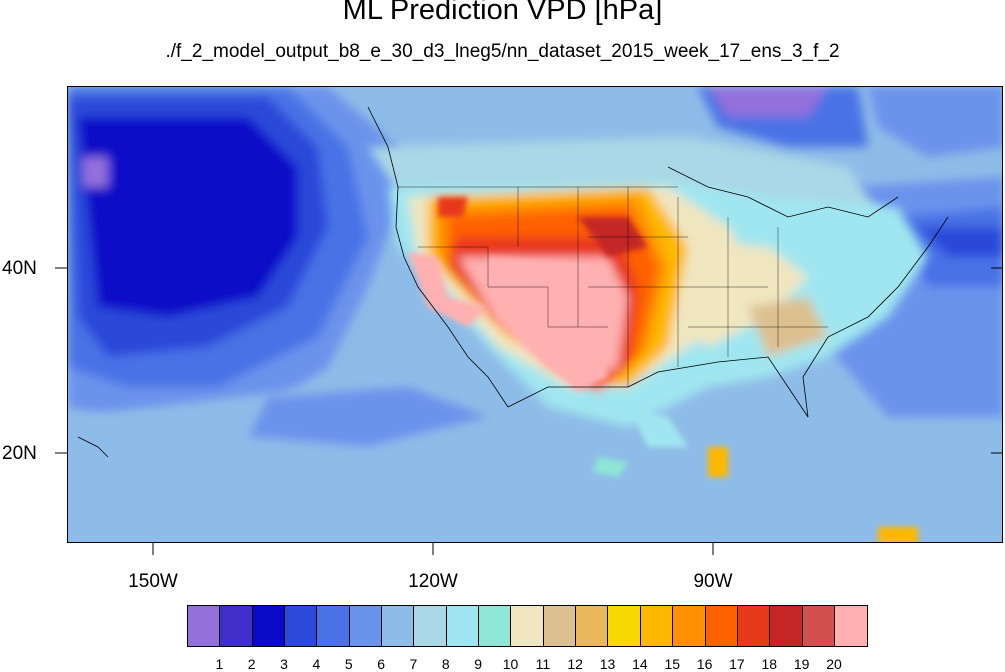 The width and height of the screenshot is (1005, 672). Describe the element at coordinates (348, 664) in the screenshot. I see `legend-label: 5` at that location.